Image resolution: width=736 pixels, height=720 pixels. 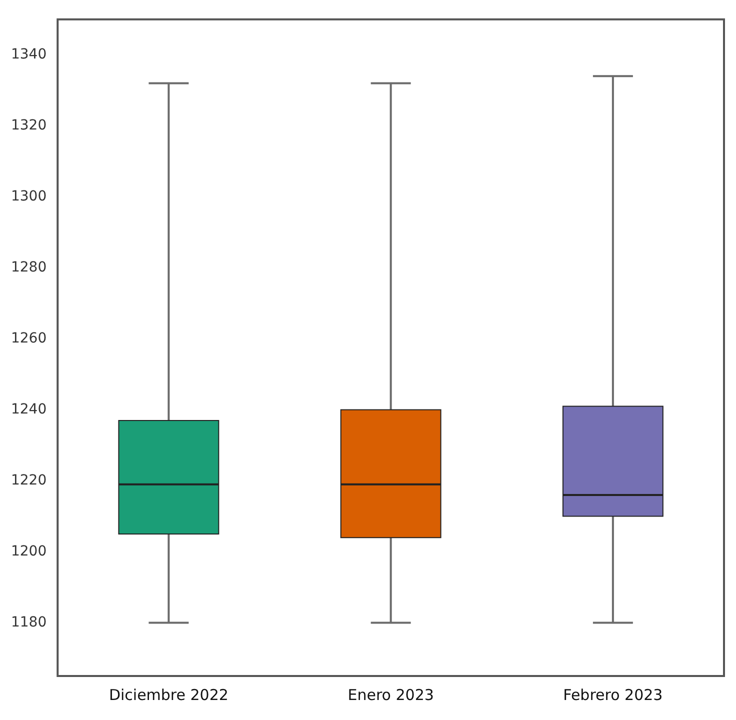 I want to click on x-tick-label: Enero 2023, so click(x=391, y=695).